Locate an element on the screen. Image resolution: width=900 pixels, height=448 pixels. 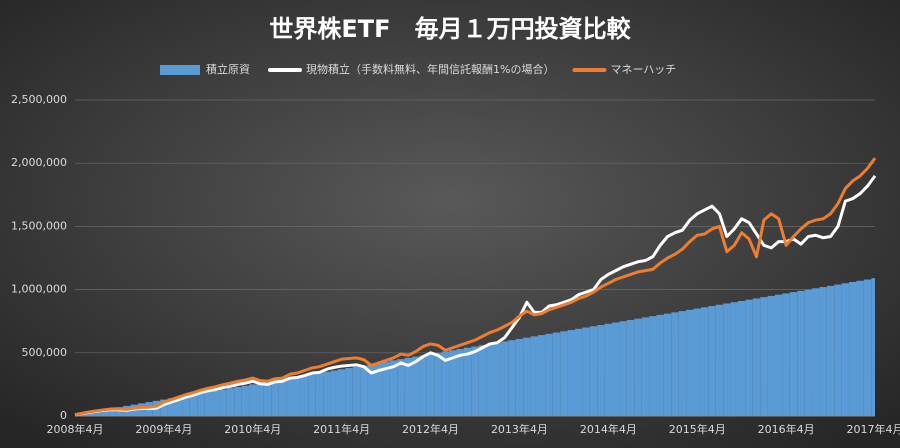
x-tick-label: 2011年4月 is located at coordinates (341, 429).